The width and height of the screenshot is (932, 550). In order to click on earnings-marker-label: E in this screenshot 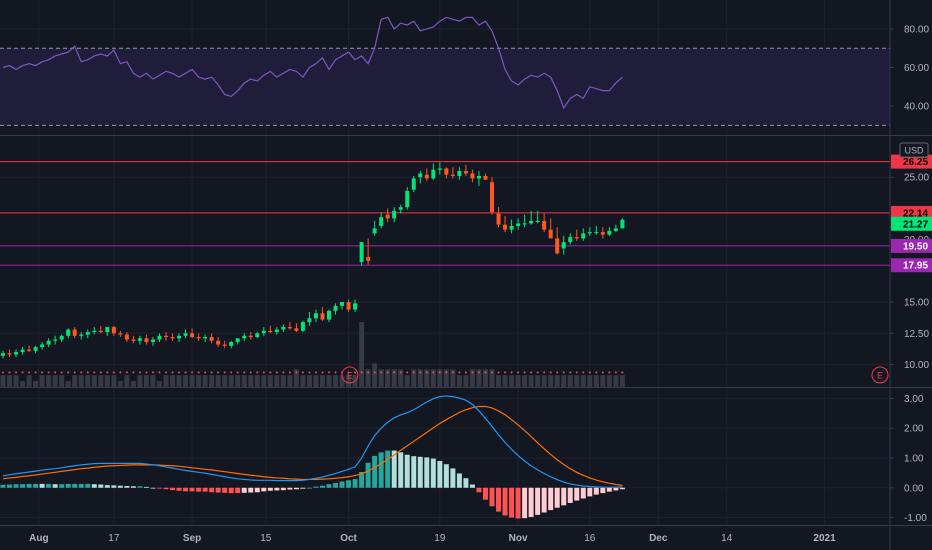, I will do `click(350, 376)`.